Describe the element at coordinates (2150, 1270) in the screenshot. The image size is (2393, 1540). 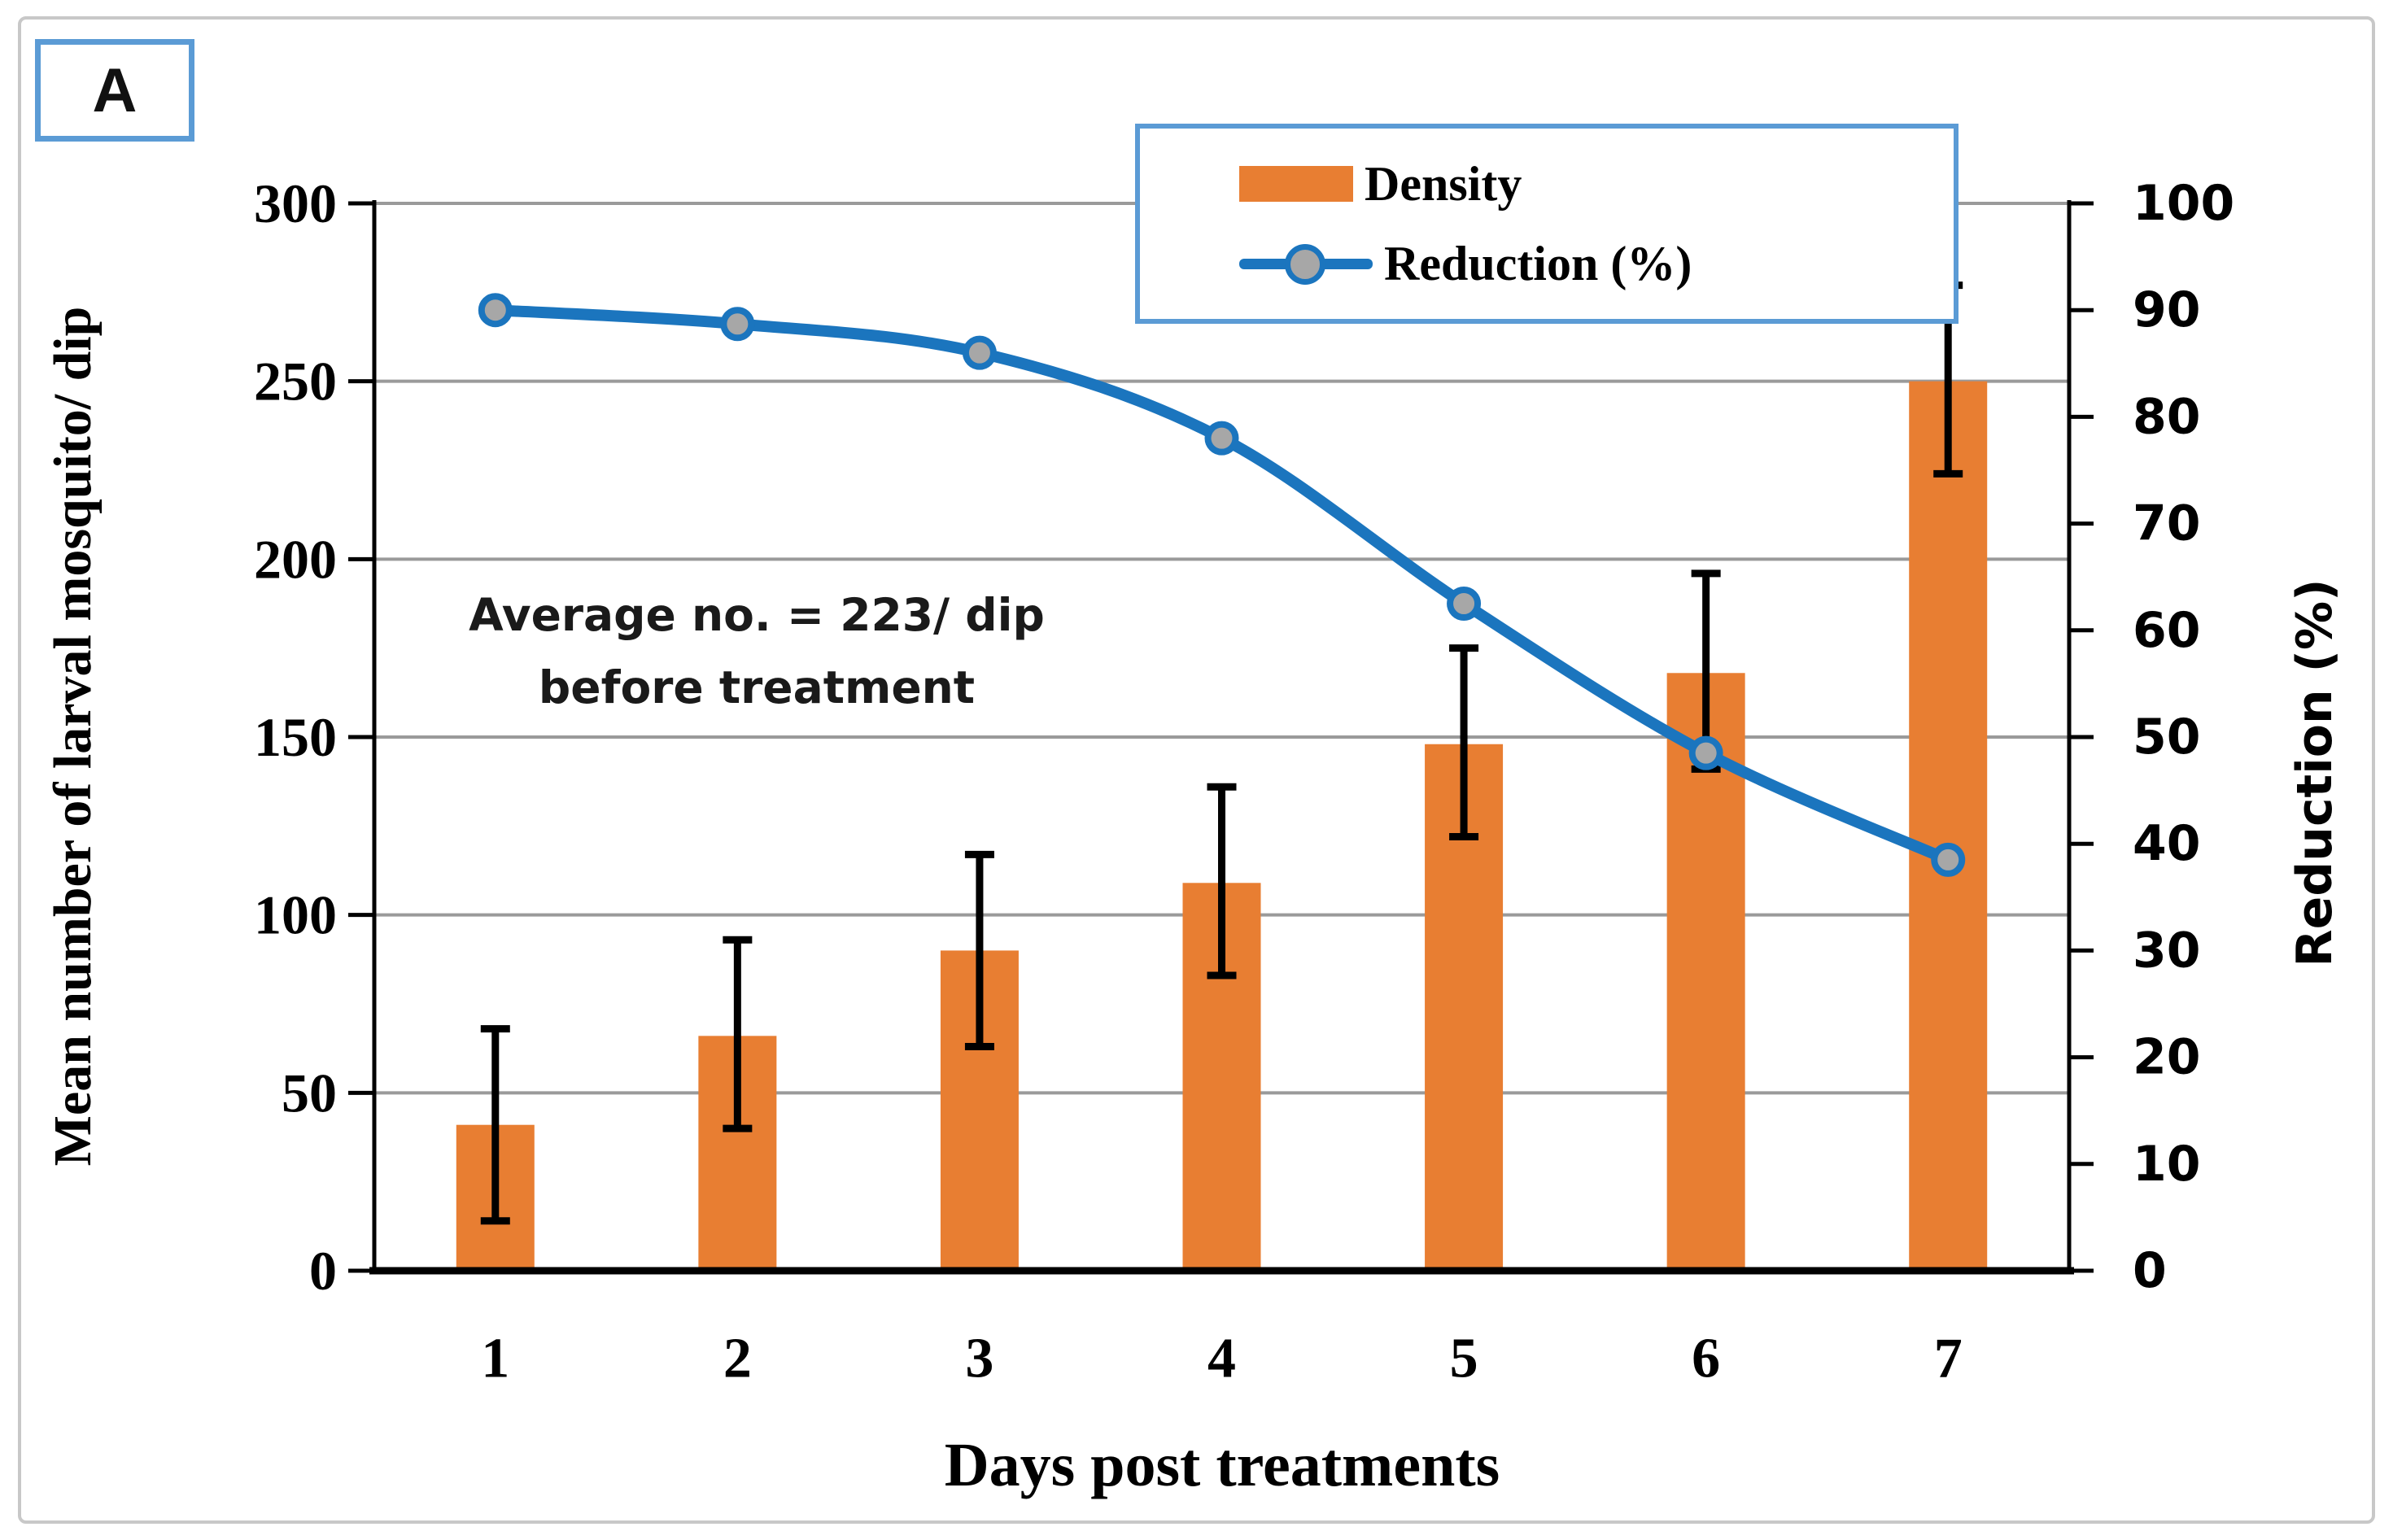
I see `right-tick-label-0: 0` at that location.